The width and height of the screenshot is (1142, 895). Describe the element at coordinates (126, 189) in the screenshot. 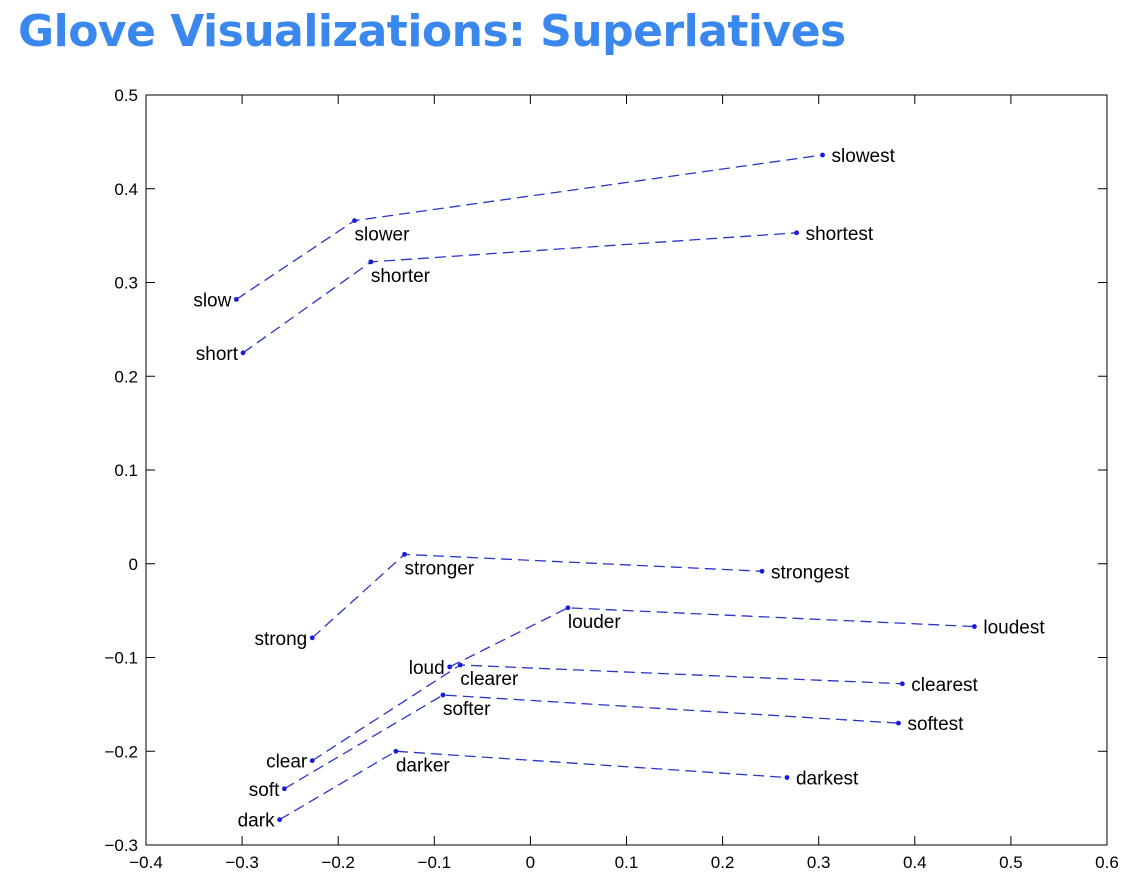

I see `y-tick-label: 0.4` at that location.